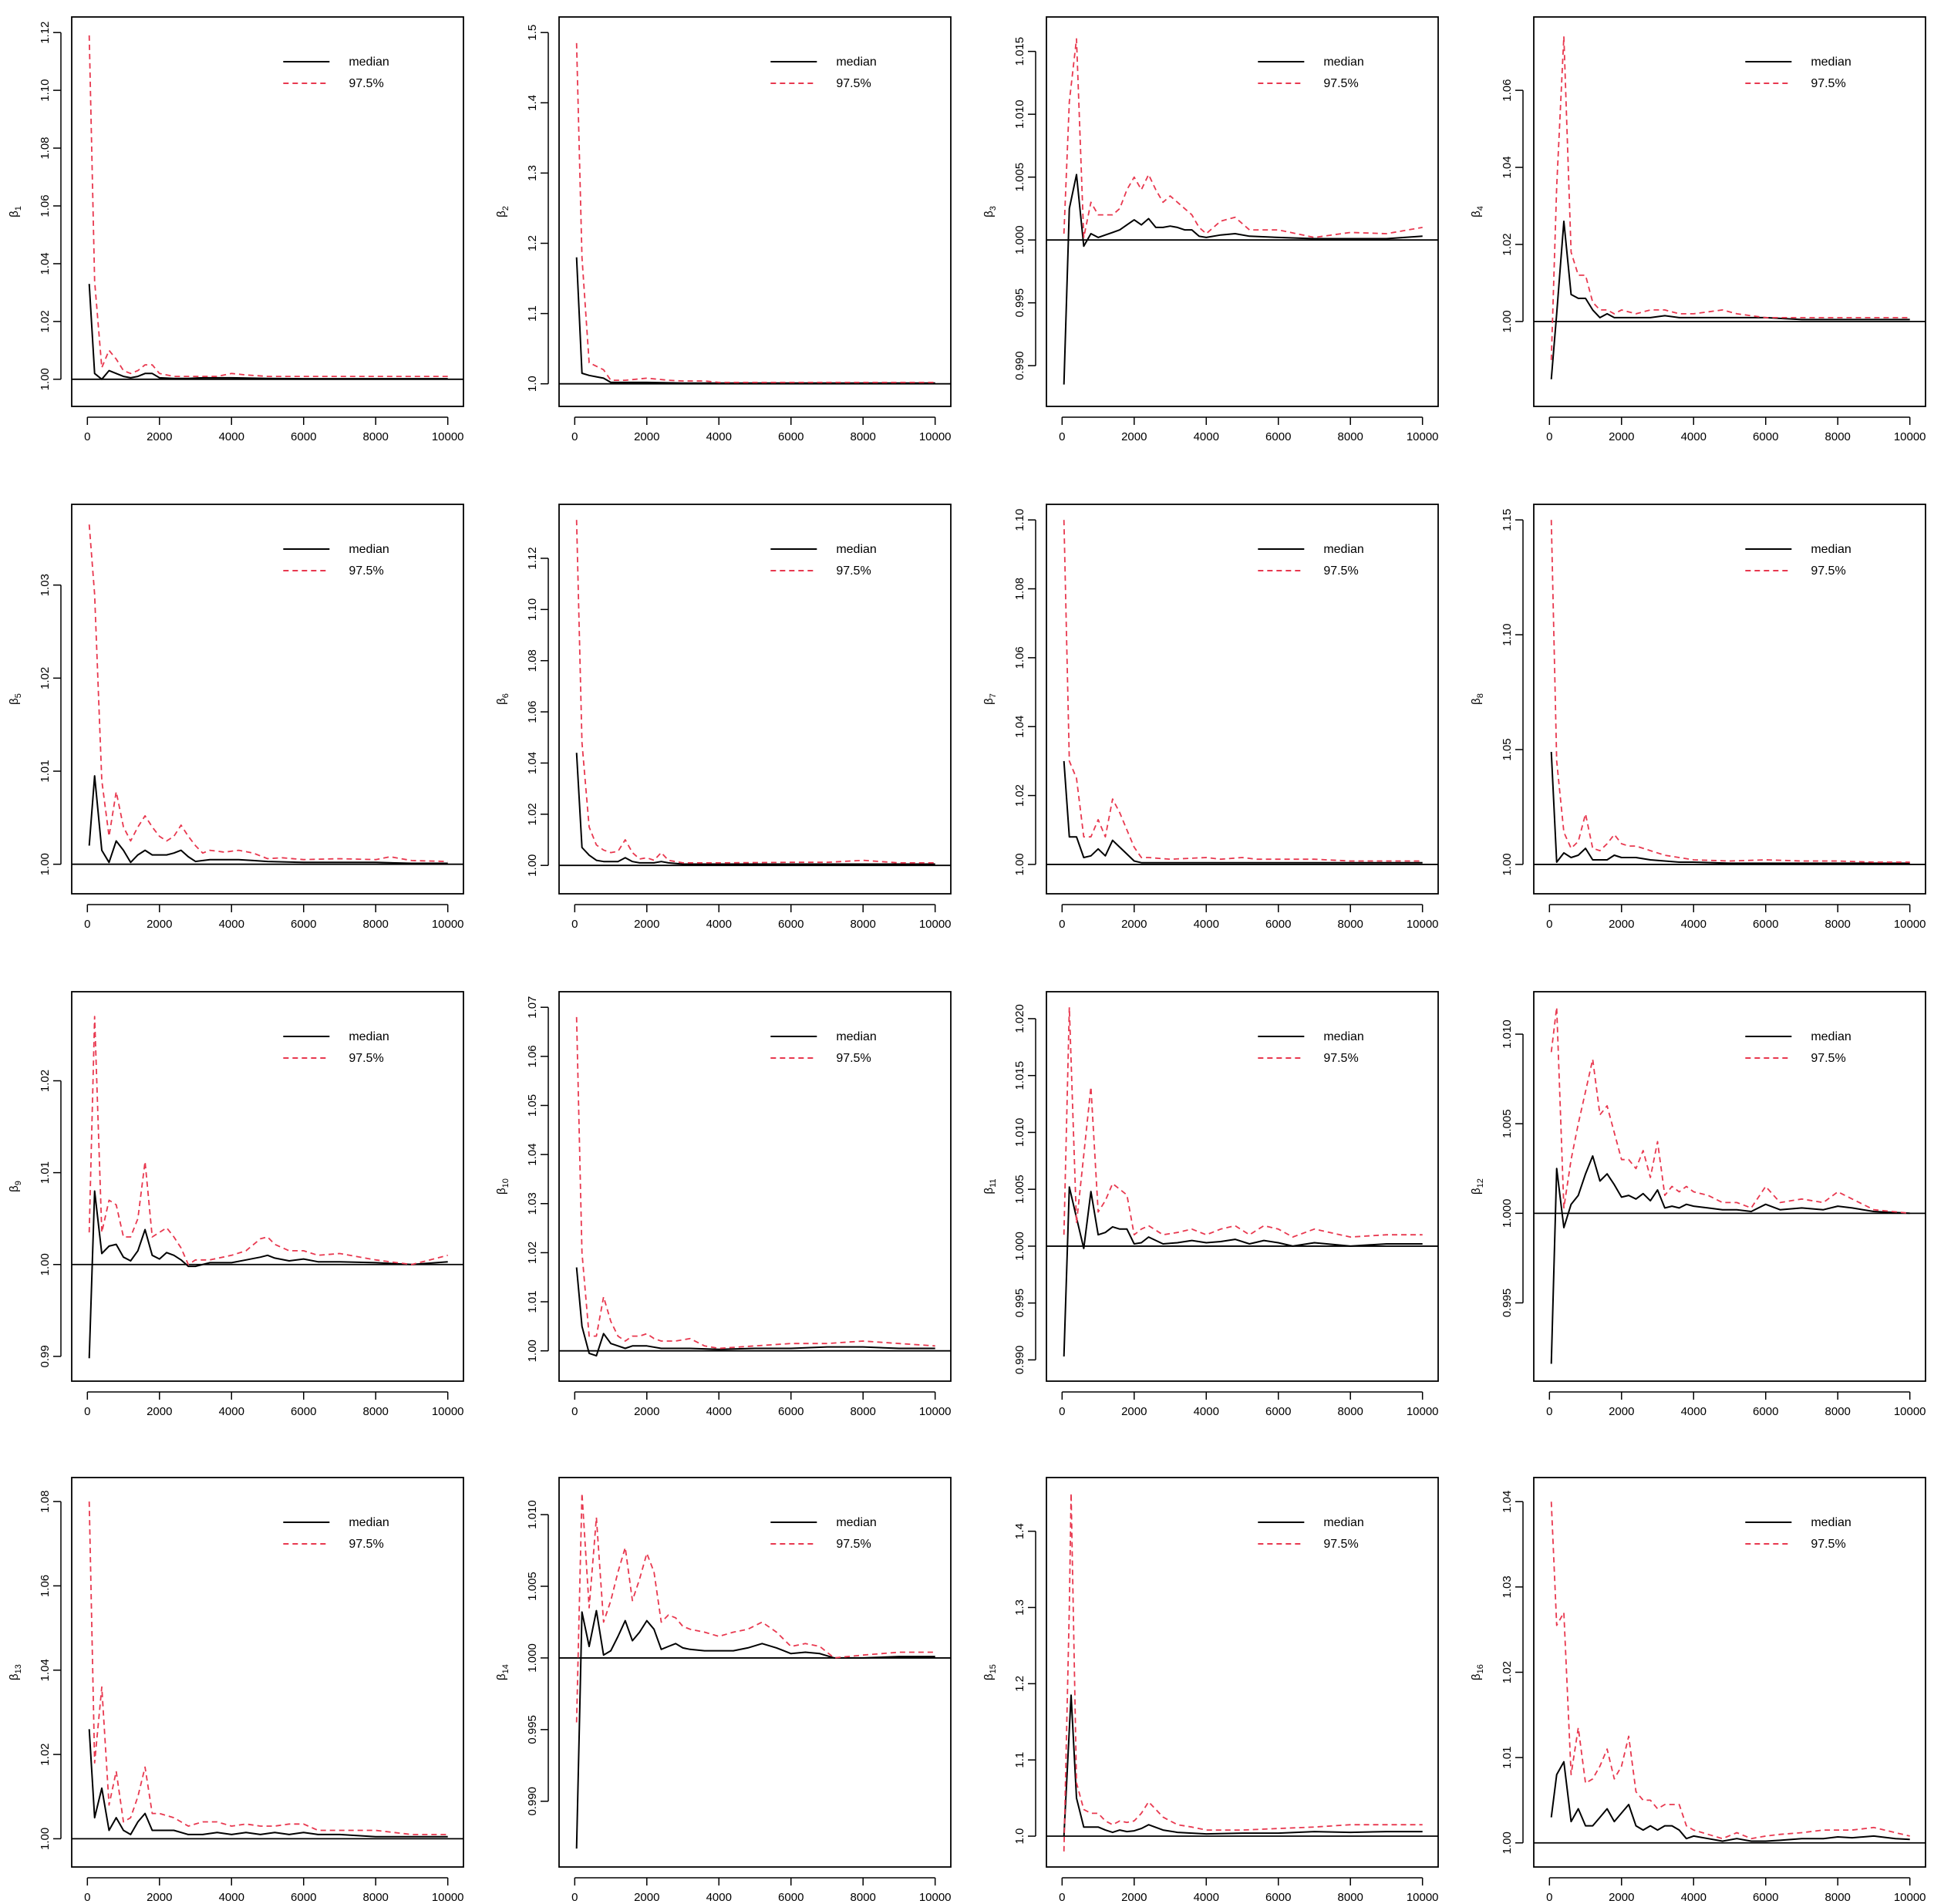 Image resolution: width=1934 pixels, height=1904 pixels. Describe the element at coordinates (993, 209) in the screenshot. I see `y-axis-label-subscript: 3` at that location.